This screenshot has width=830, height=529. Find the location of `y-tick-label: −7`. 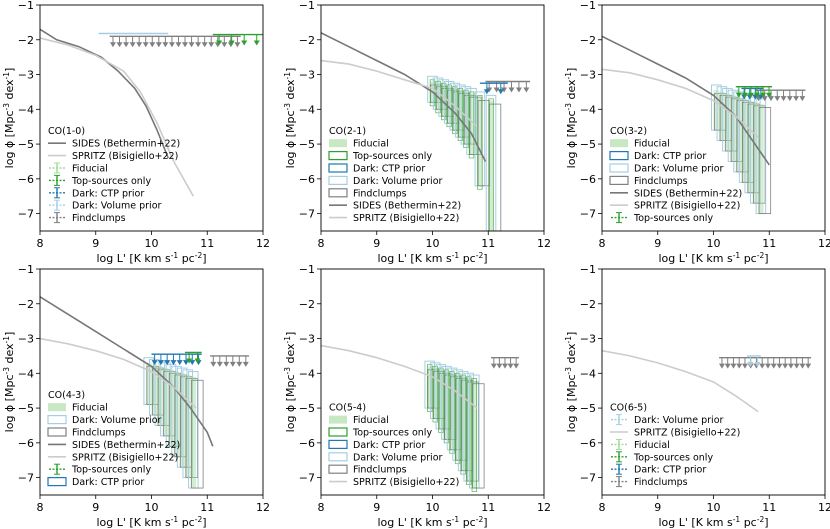

y-tick-label: −7 is located at coordinates (26, 214).